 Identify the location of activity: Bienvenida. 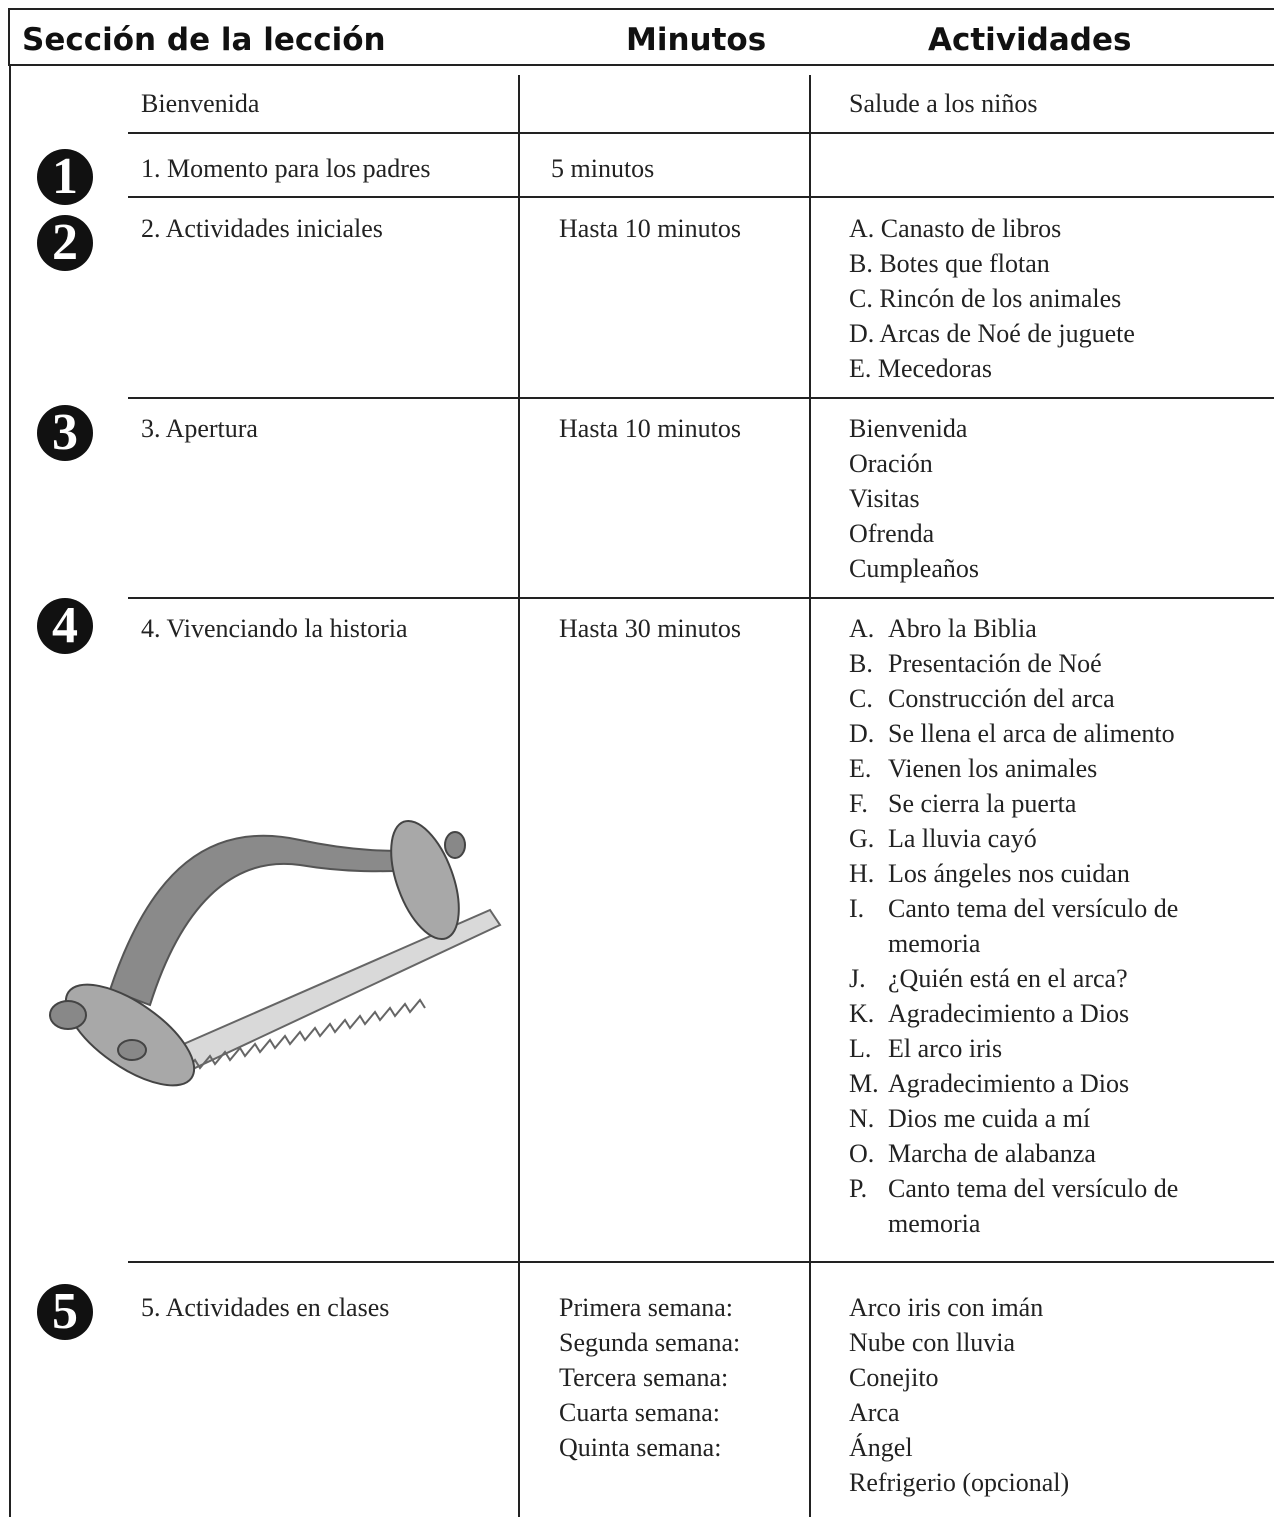
(1029, 428).